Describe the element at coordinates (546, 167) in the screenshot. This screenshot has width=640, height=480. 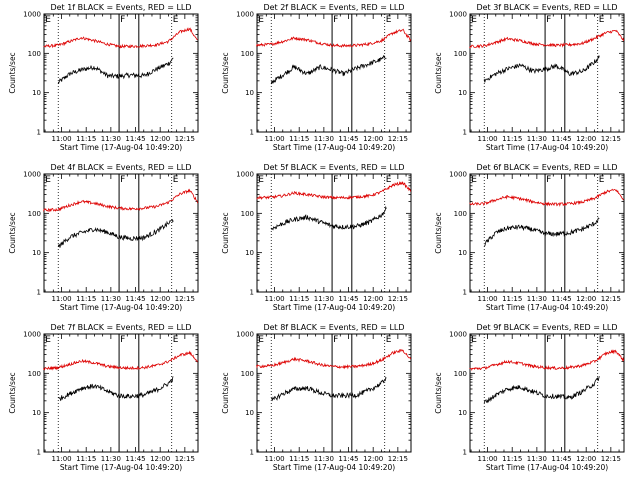
I see `panel-title: Det 6f BLACK = Events, RED = LLD` at that location.